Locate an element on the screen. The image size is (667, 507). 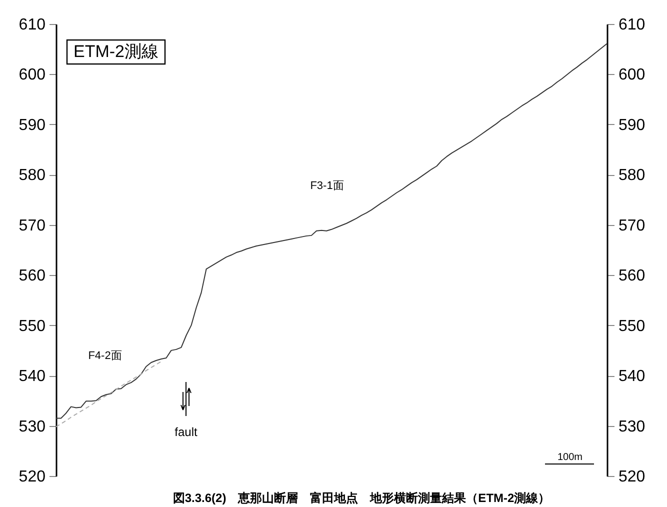
y-tick-label: 570 is located at coordinates (32, 225).